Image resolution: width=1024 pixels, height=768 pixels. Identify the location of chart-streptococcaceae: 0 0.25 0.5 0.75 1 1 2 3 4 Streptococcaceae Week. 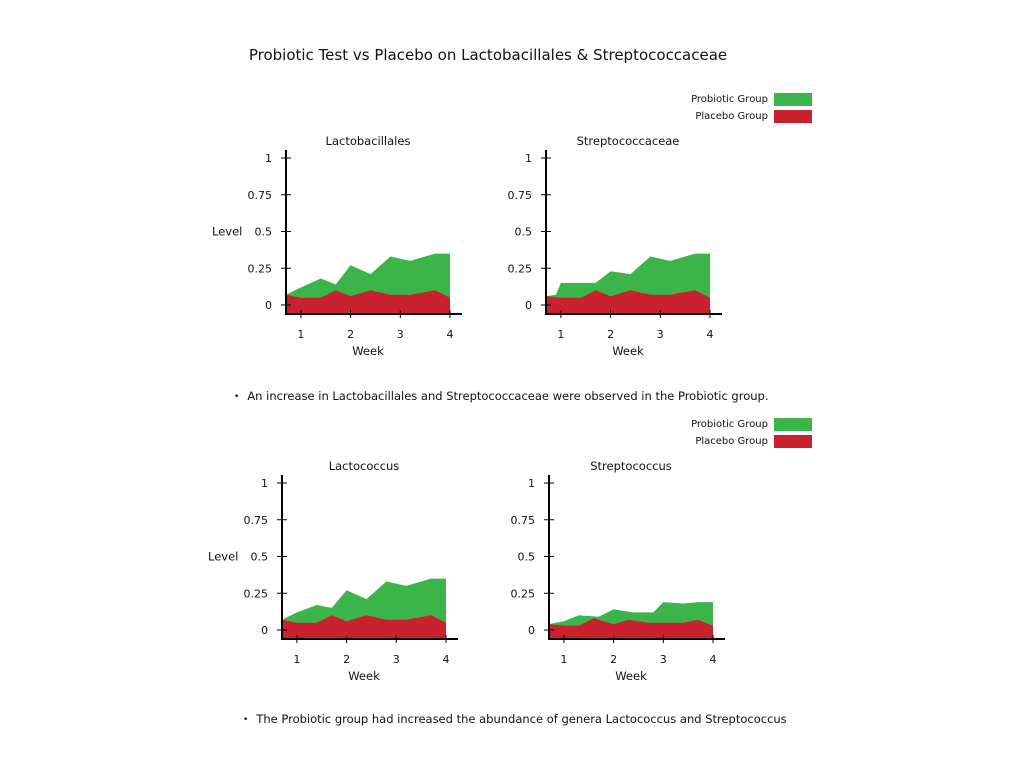
(615, 246).